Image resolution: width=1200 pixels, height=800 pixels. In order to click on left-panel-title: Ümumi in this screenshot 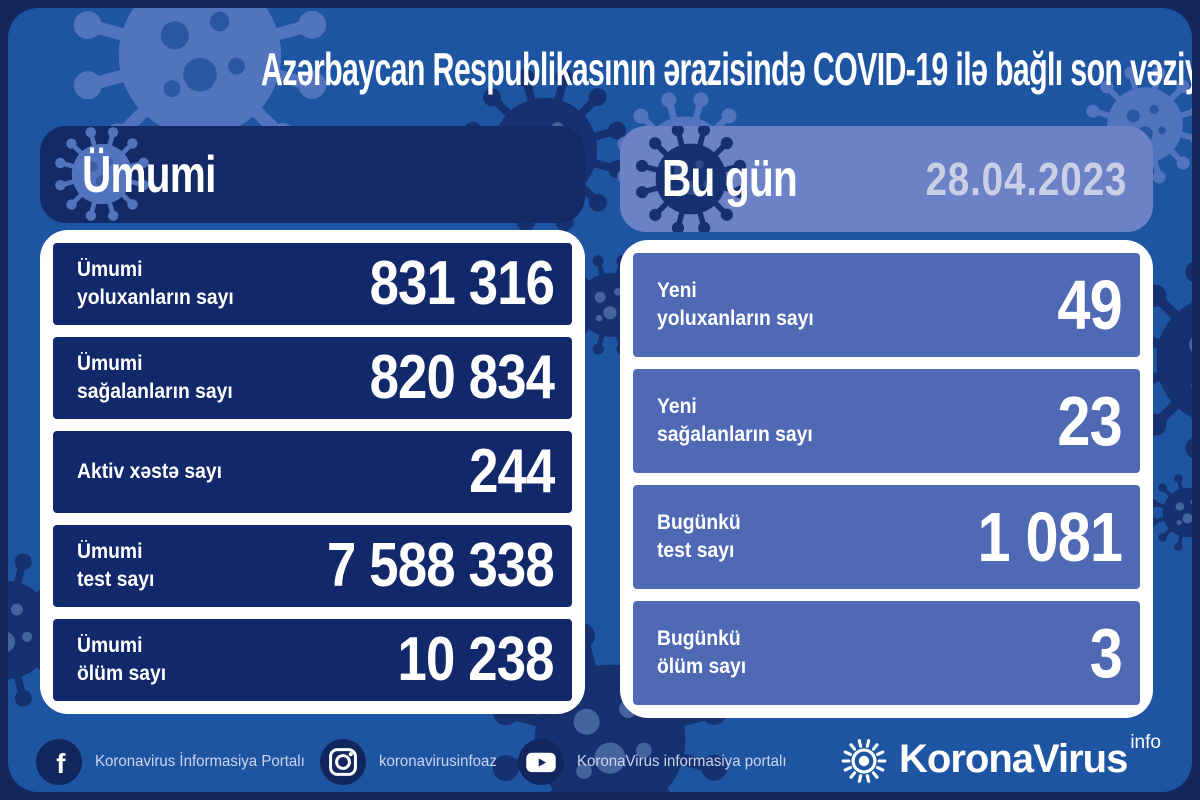, I will do `click(149, 174)`.